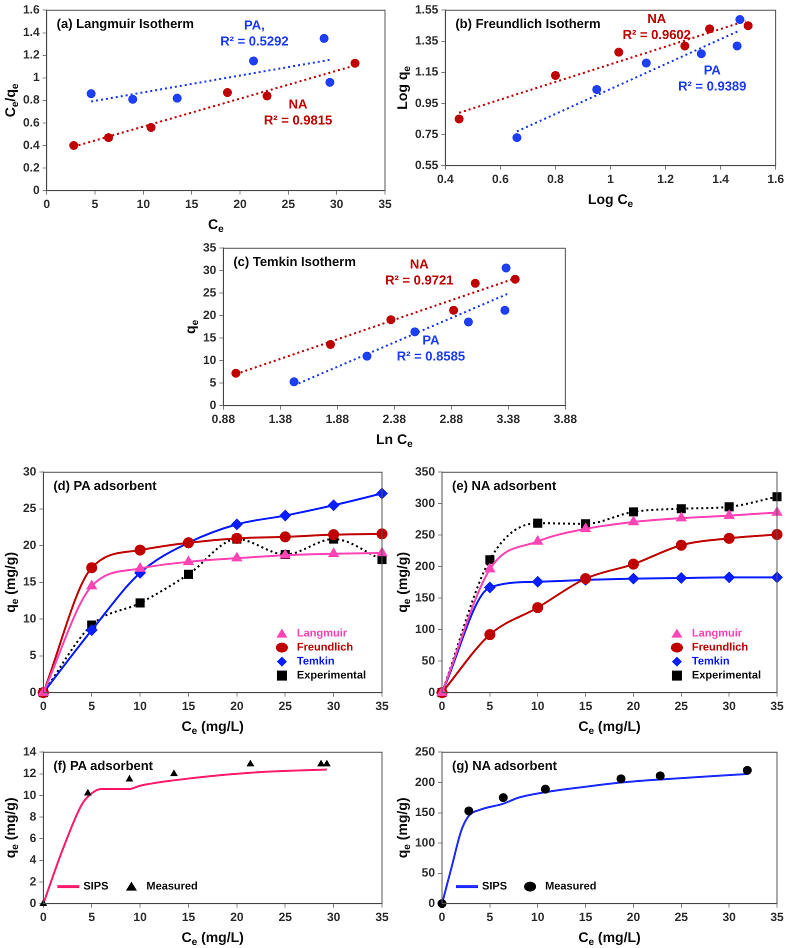 The image size is (787, 948). I want to click on y-tick-label: 0.95, so click(426, 103).